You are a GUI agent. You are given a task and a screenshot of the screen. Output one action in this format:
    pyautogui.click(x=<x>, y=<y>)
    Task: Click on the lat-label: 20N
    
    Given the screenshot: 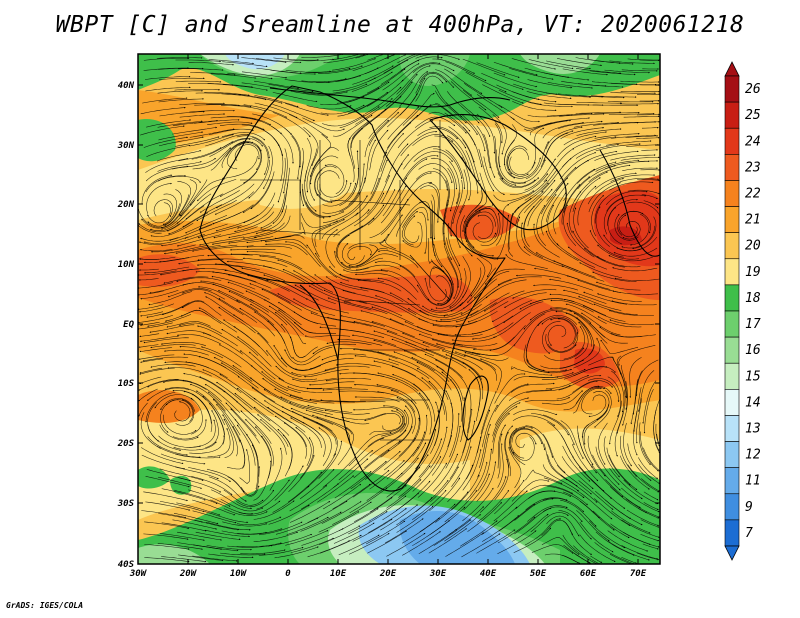 What is the action you would take?
    pyautogui.click(x=126, y=205)
    